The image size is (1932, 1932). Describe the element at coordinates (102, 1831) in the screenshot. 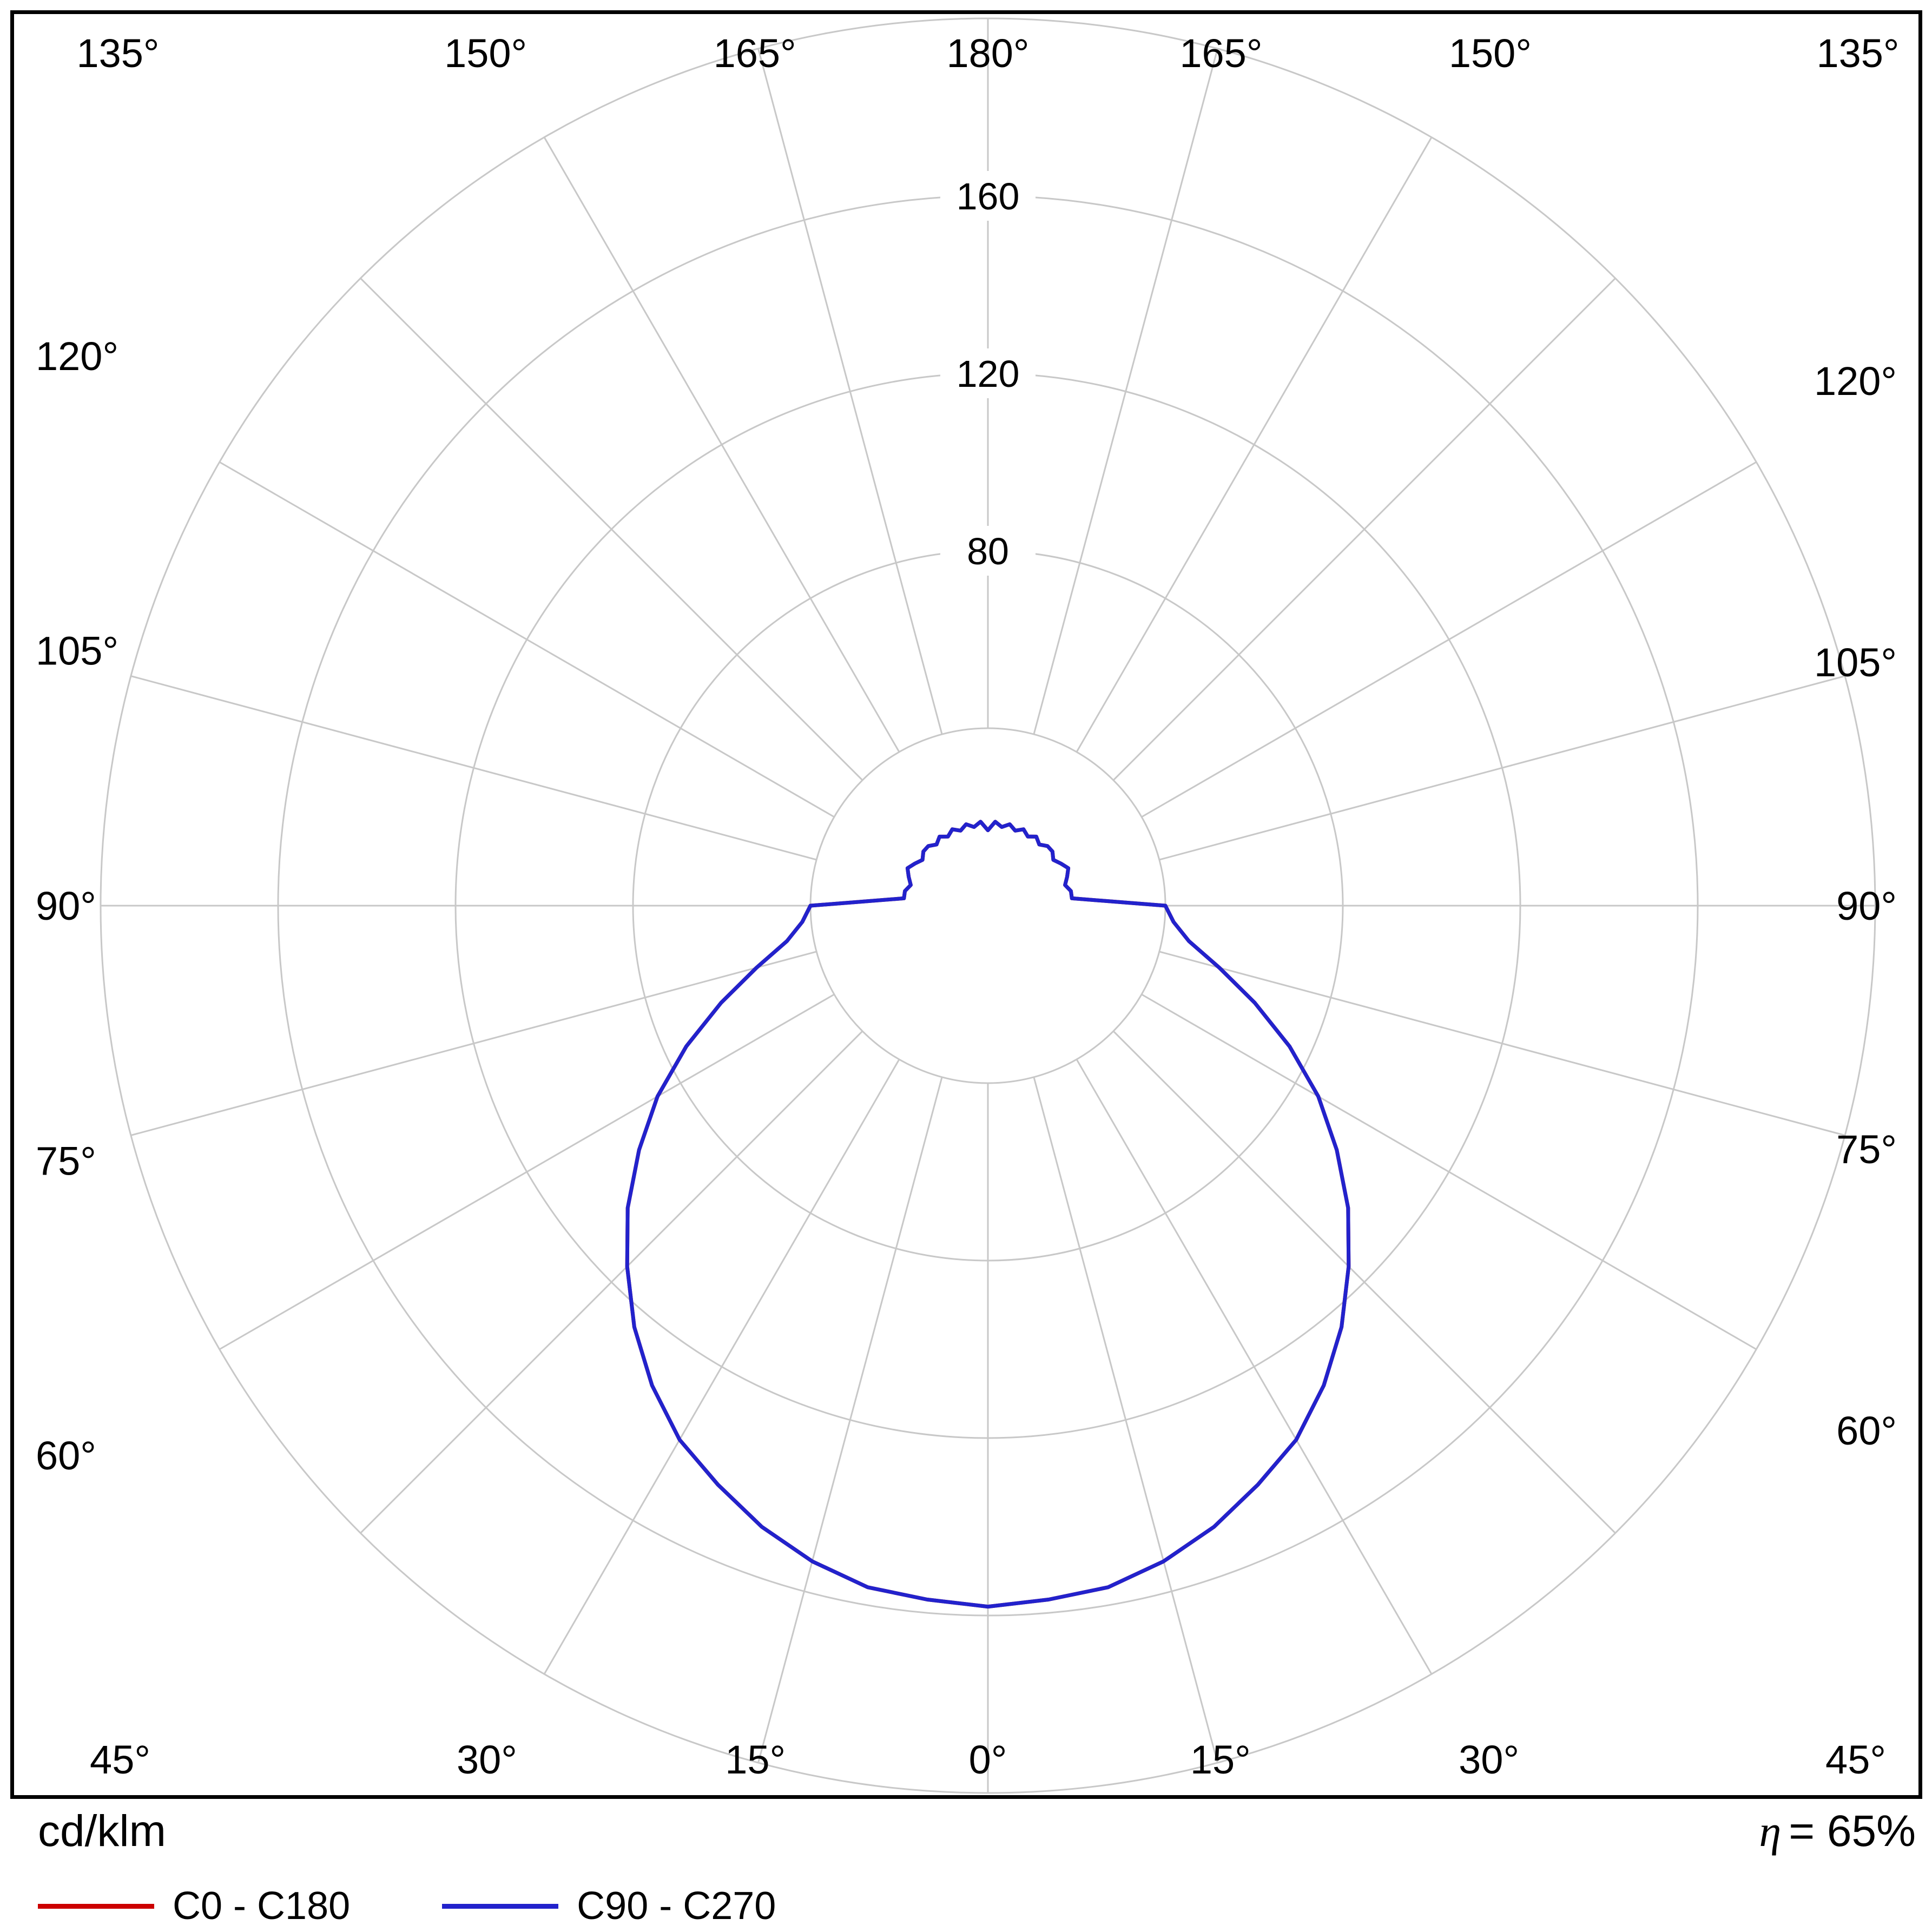

I see `unit-label: cd/klm` at that location.